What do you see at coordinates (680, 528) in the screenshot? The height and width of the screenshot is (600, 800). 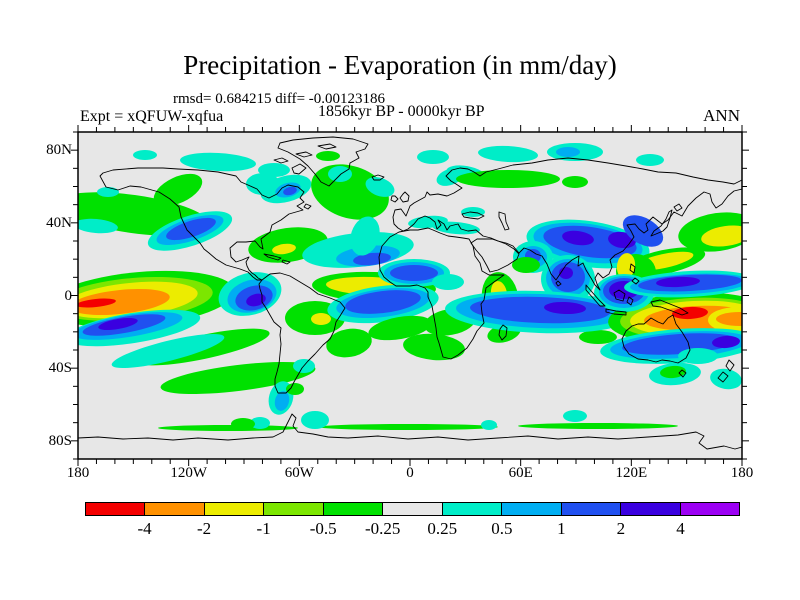 I see `colorbar-tick-label: 4` at bounding box center [680, 528].